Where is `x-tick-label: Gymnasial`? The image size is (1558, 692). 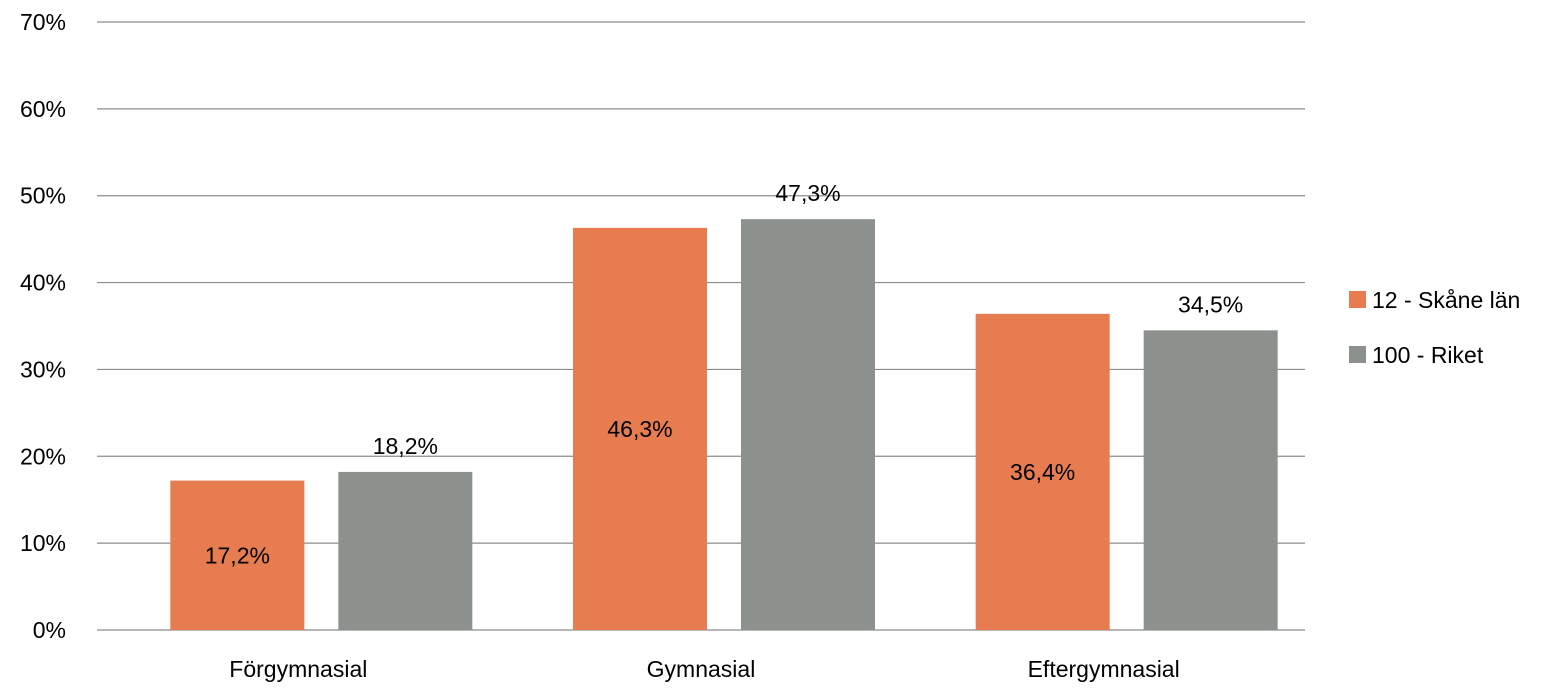
x-tick-label: Gymnasial is located at coordinates (701, 669).